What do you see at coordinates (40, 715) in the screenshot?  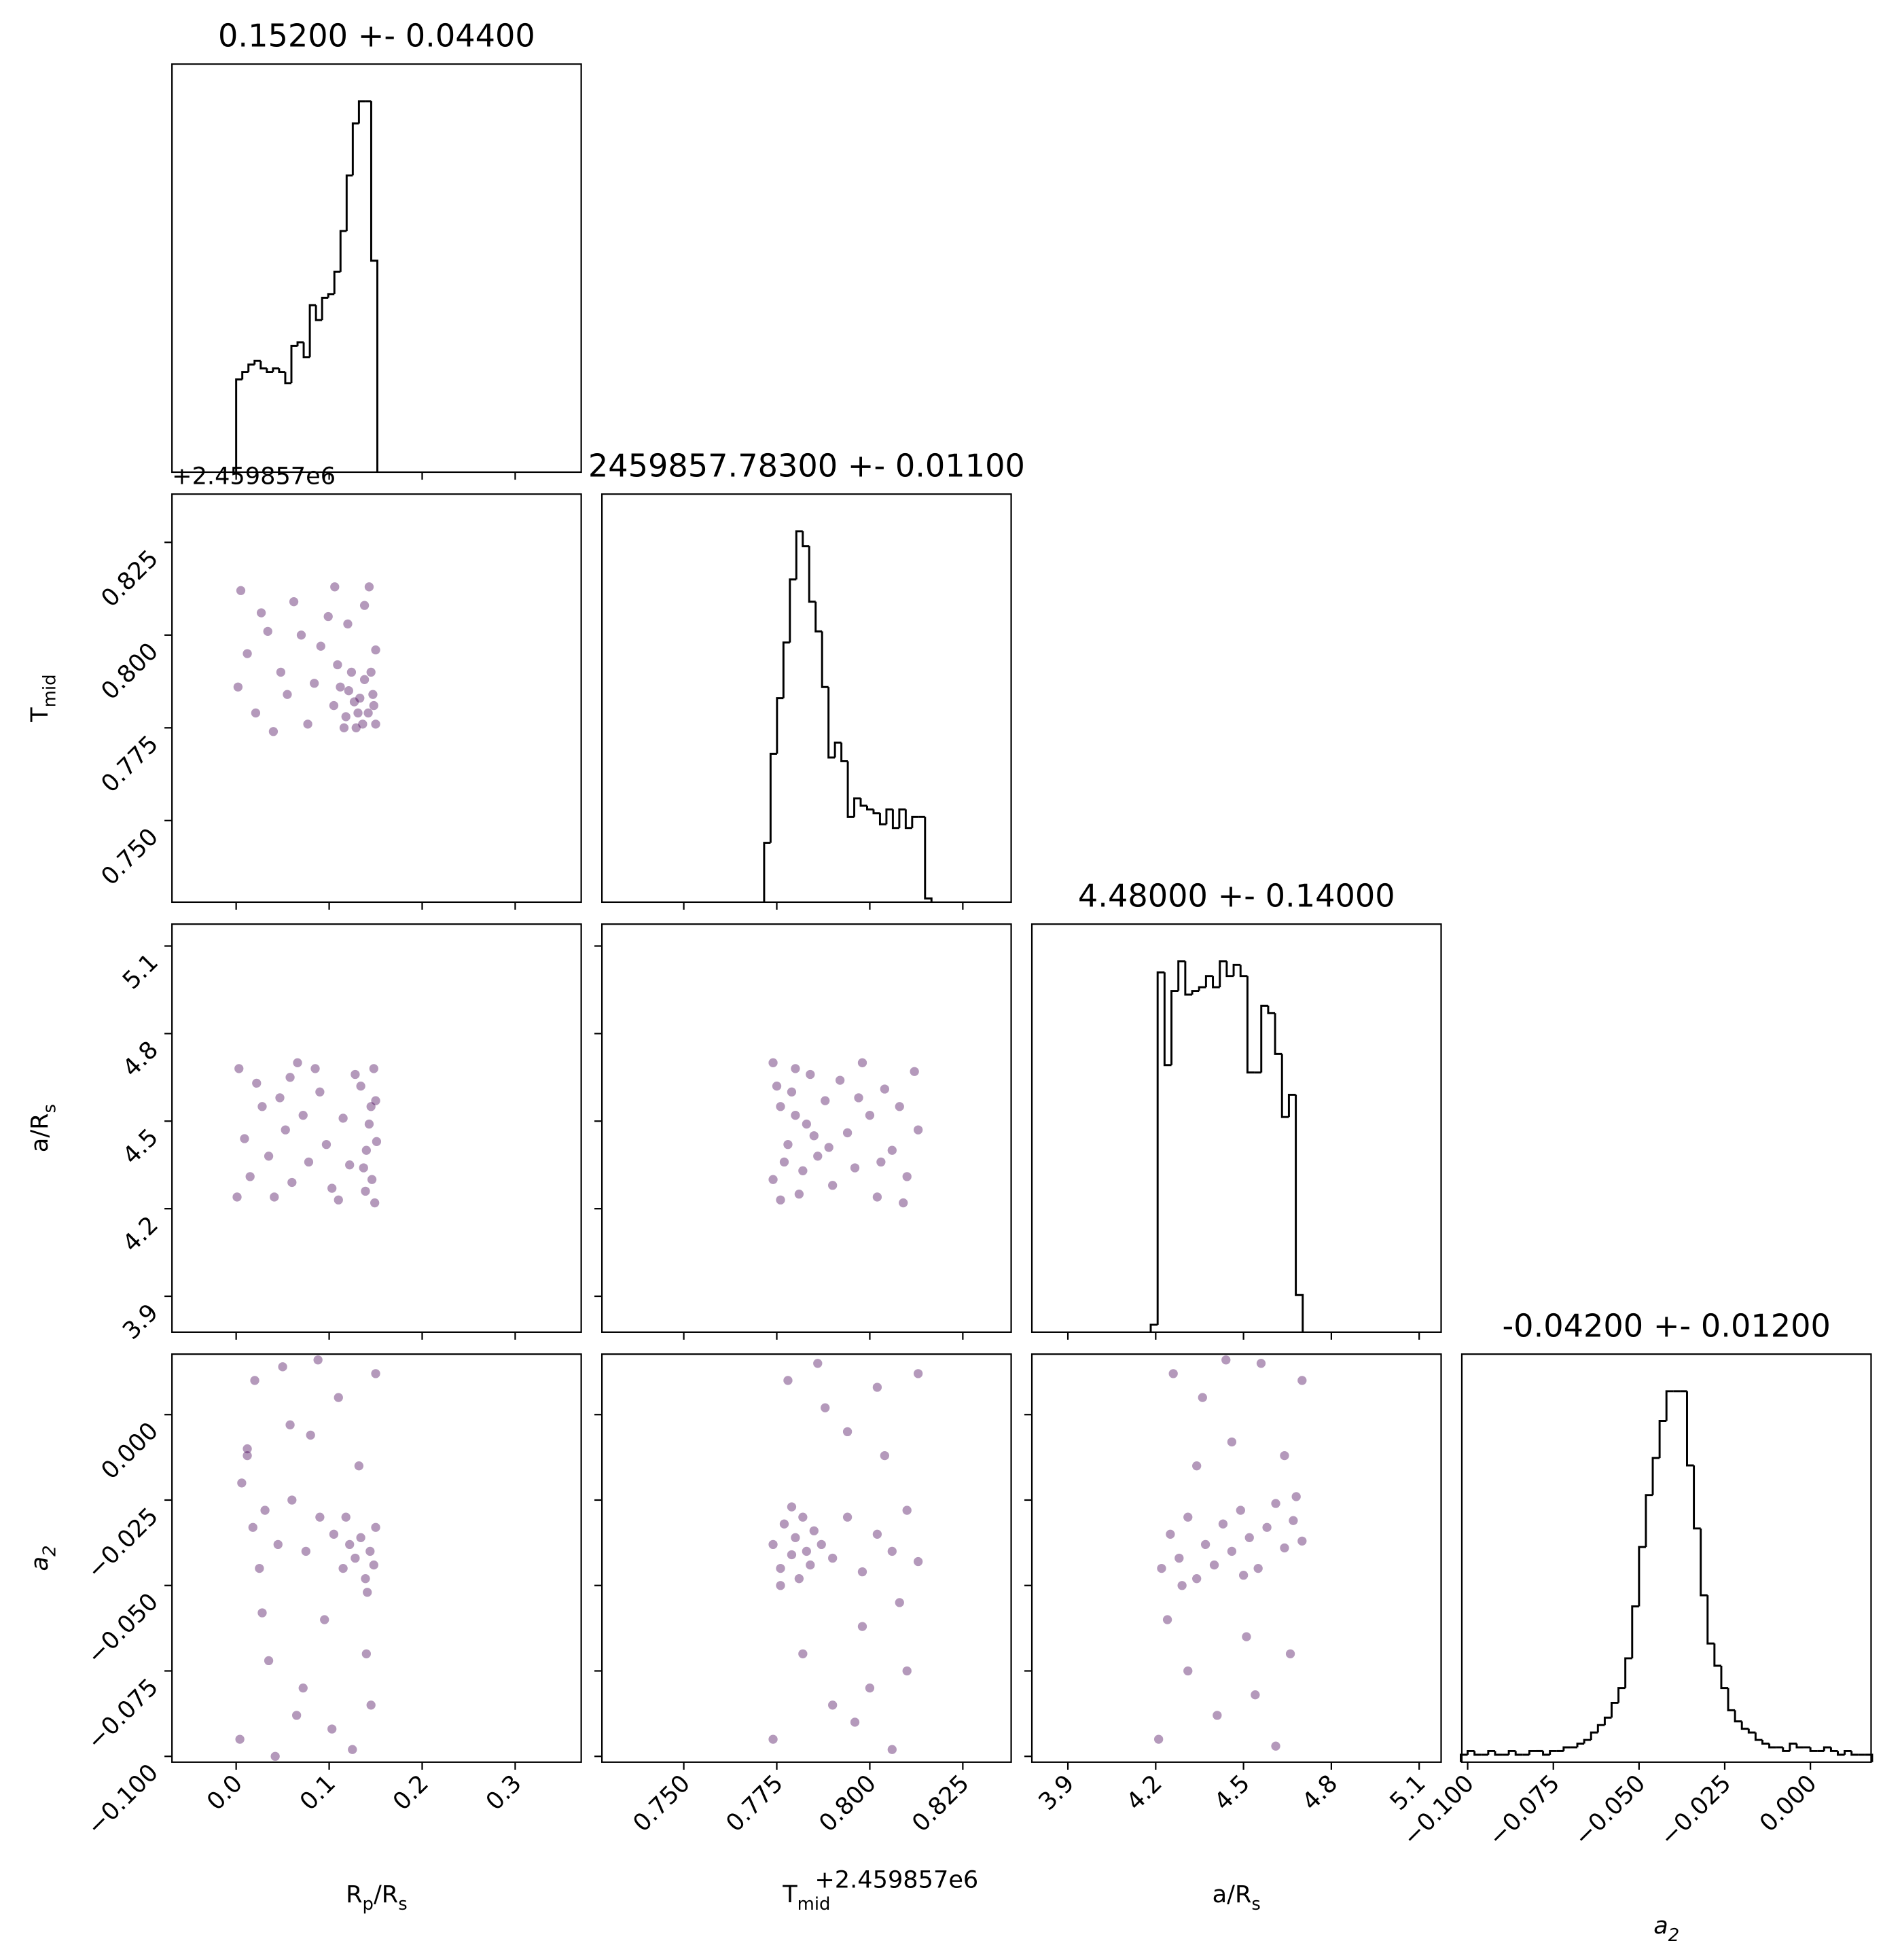 I see `axis-label-part: T` at bounding box center [40, 715].